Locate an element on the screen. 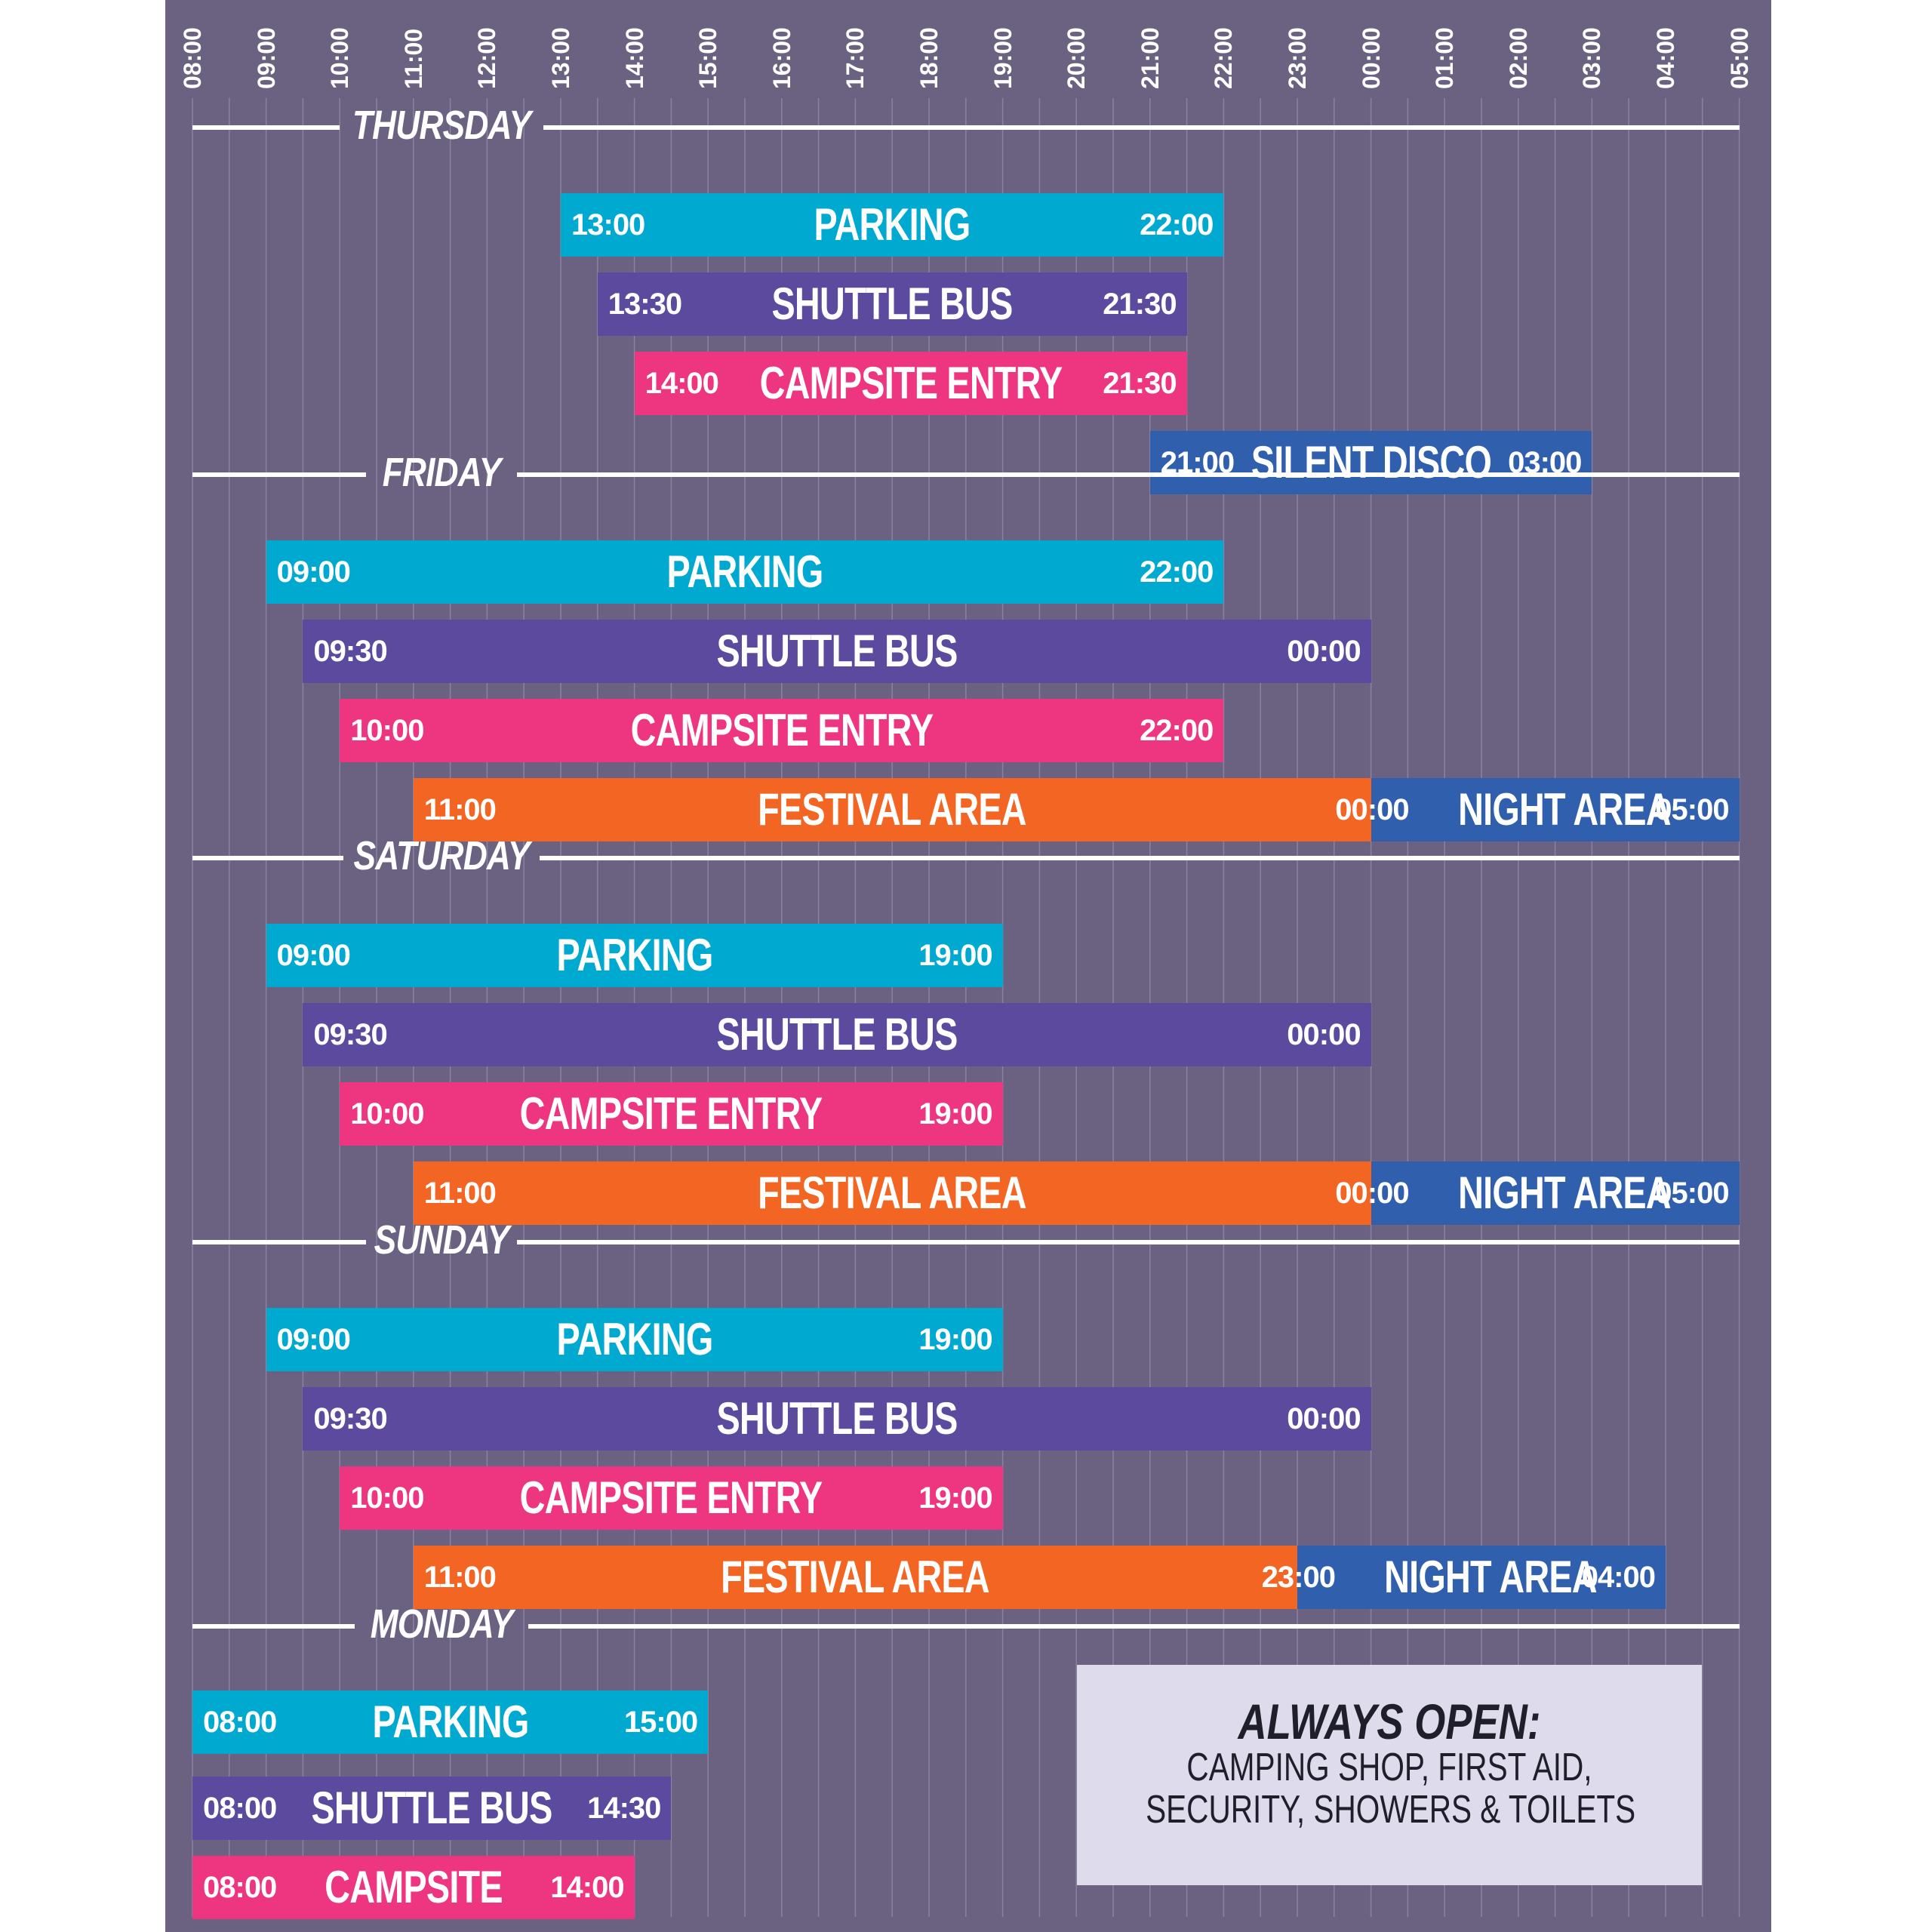 The width and height of the screenshot is (1932, 1932). end-time: 04:00 is located at coordinates (1618, 1577).